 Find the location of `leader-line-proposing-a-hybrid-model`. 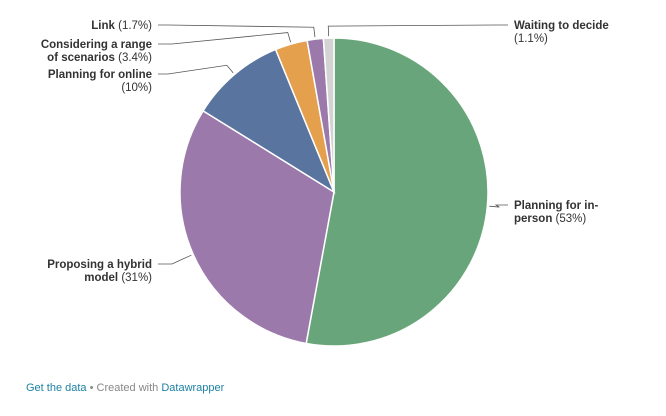

leader-line-proposing-a-hybrid-model is located at coordinates (175, 259).